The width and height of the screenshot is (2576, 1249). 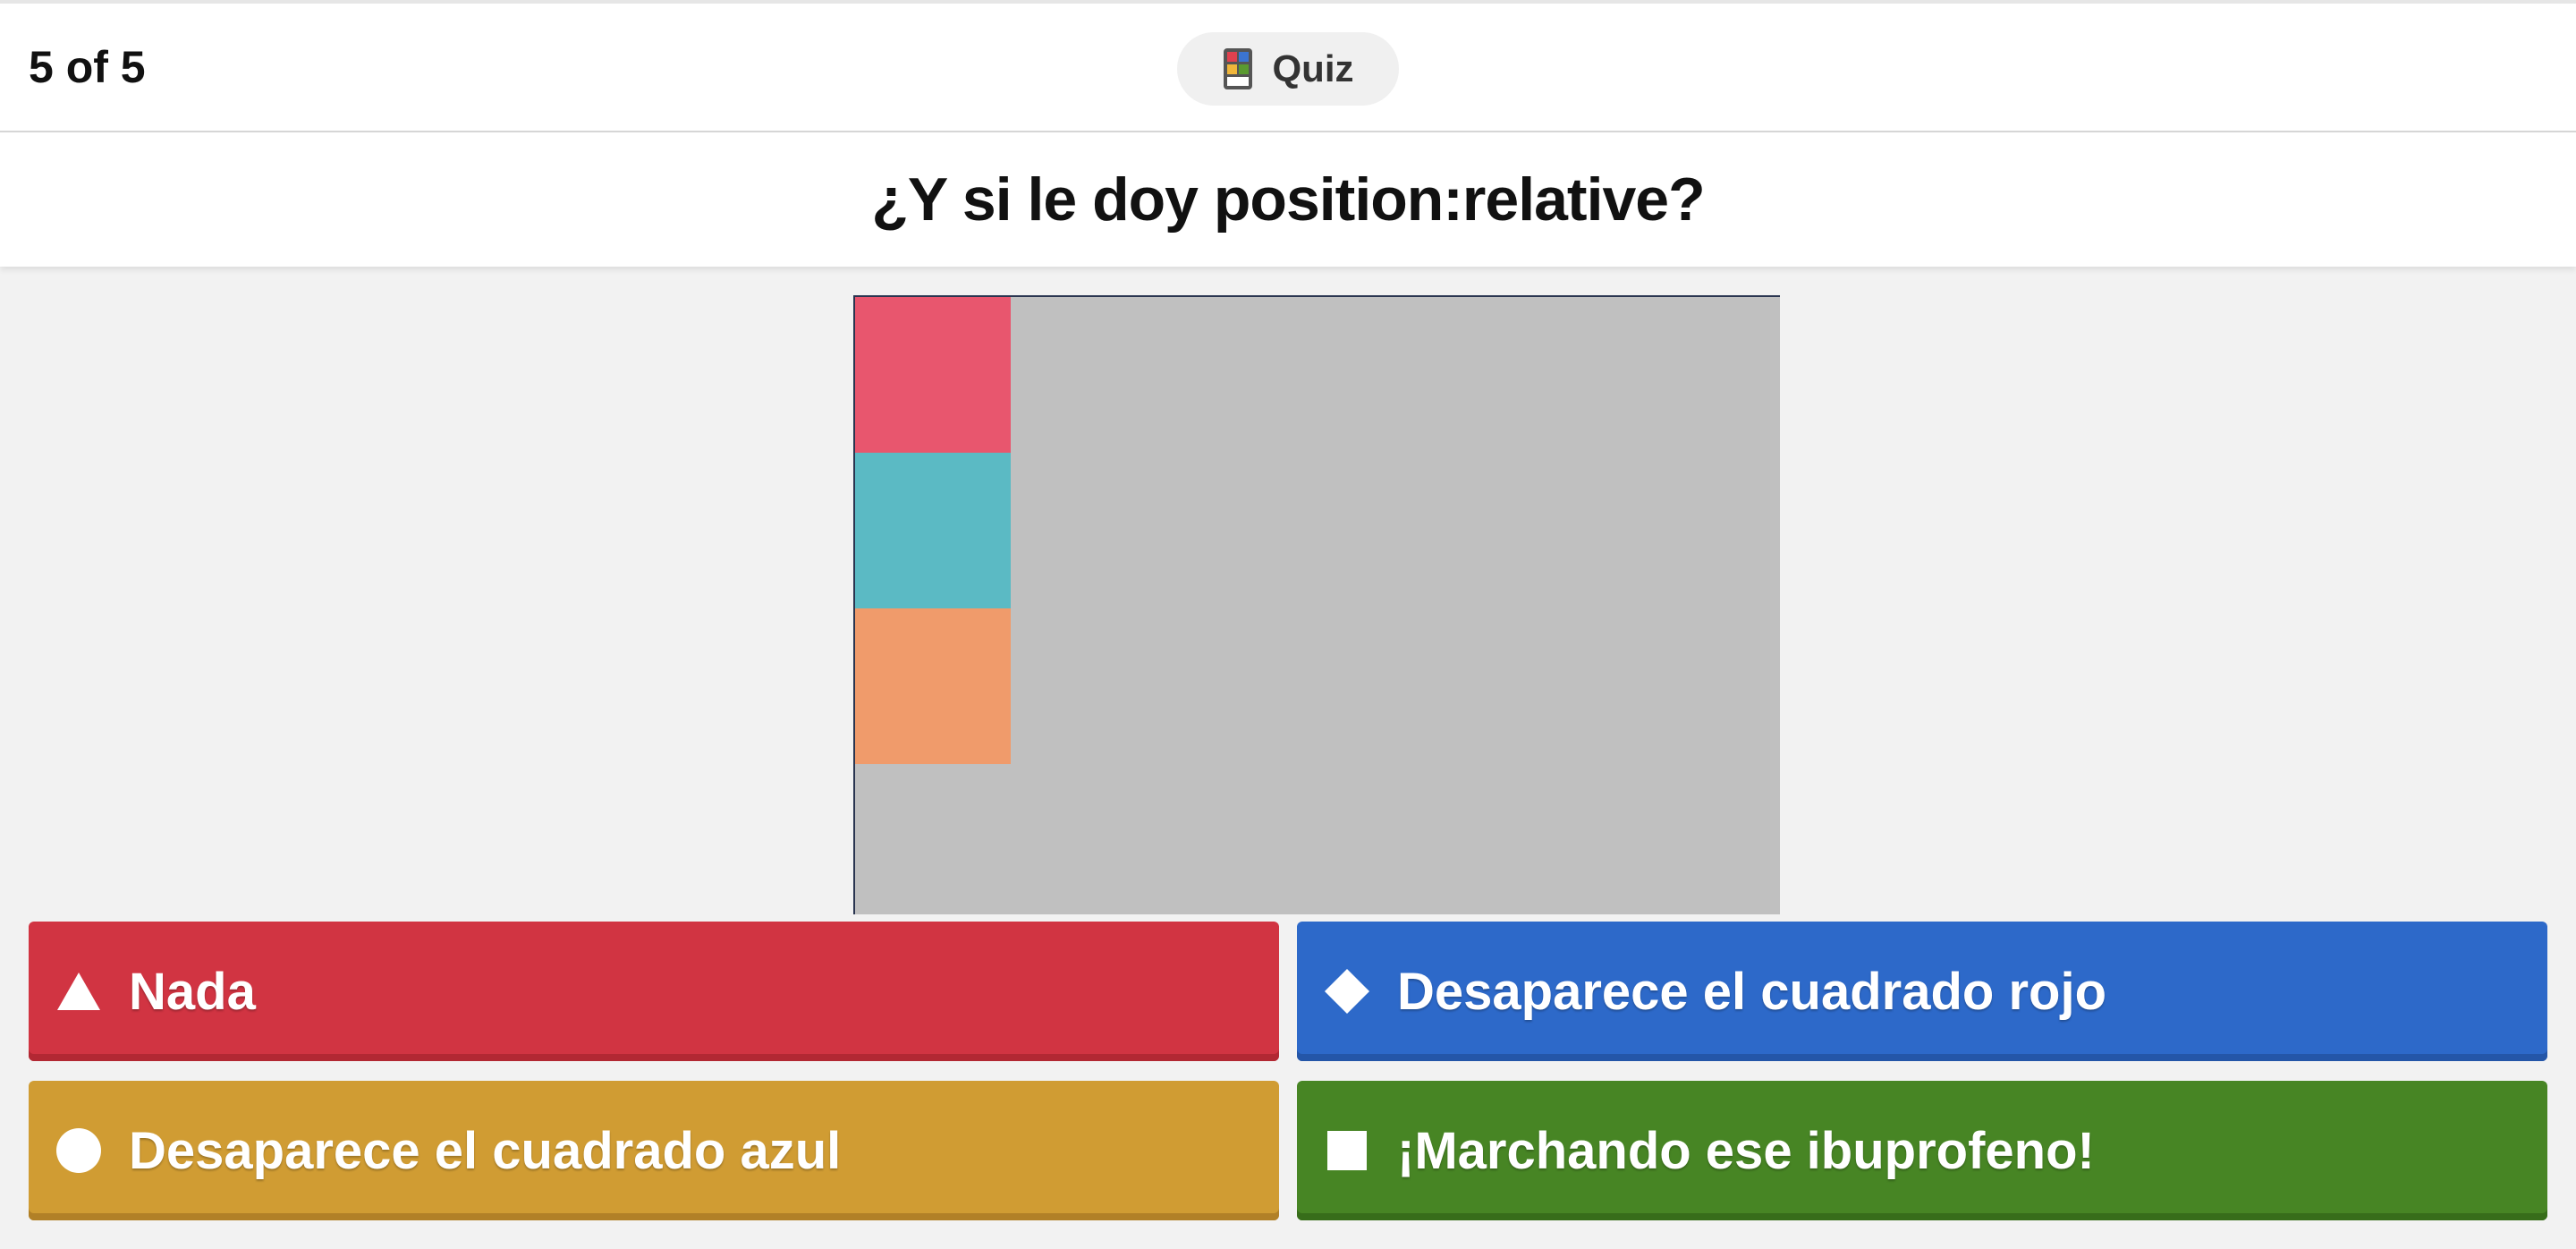 I want to click on answer-label: Desaparece el cuadrado azul, so click(x=485, y=1151).